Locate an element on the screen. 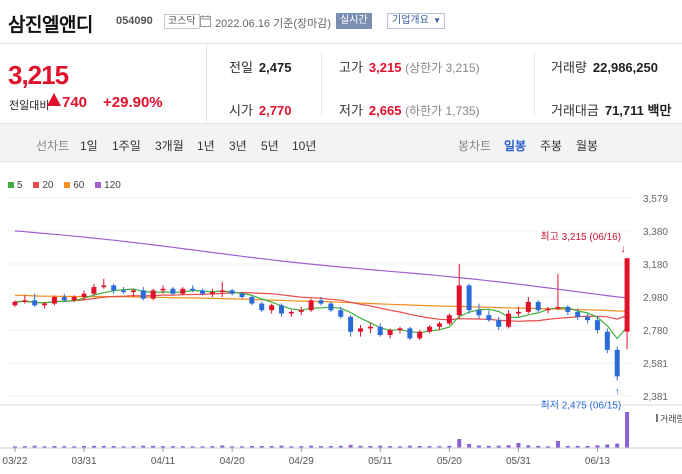 Image resolution: width=682 pixels, height=474 pixels. company-overview-dropdown: 기업개요 ▼ is located at coordinates (416, 21).